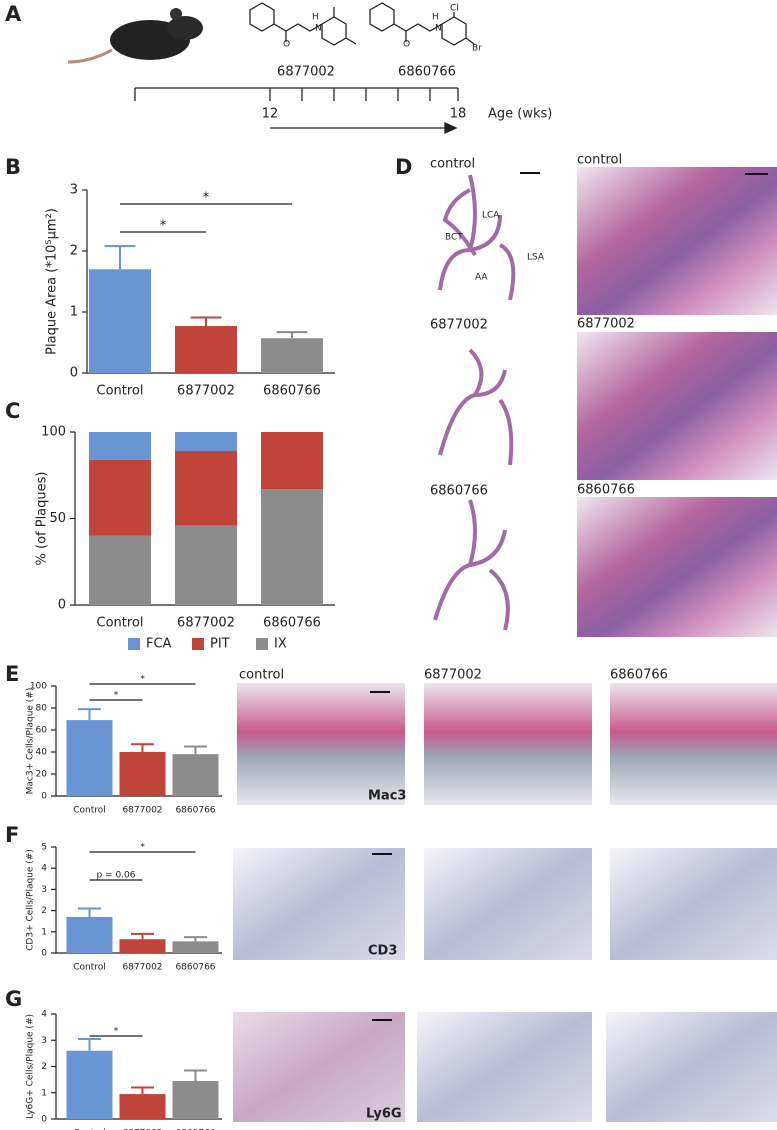 The height and width of the screenshot is (1130, 777). What do you see at coordinates (115, 876) in the screenshot?
I see `significance-label: p = 0.06` at bounding box center [115, 876].